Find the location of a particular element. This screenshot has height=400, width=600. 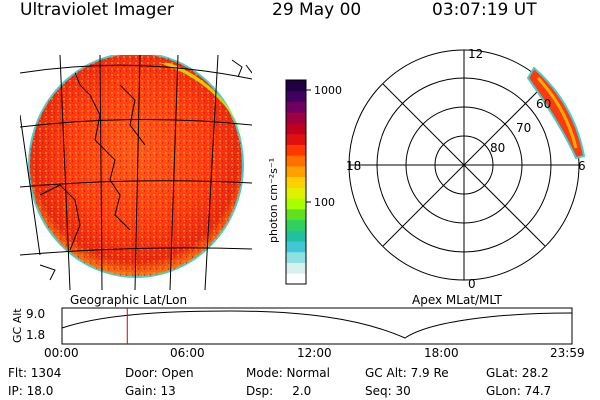

geographic-label: Geographic Lat/Lon is located at coordinates (129, 300).